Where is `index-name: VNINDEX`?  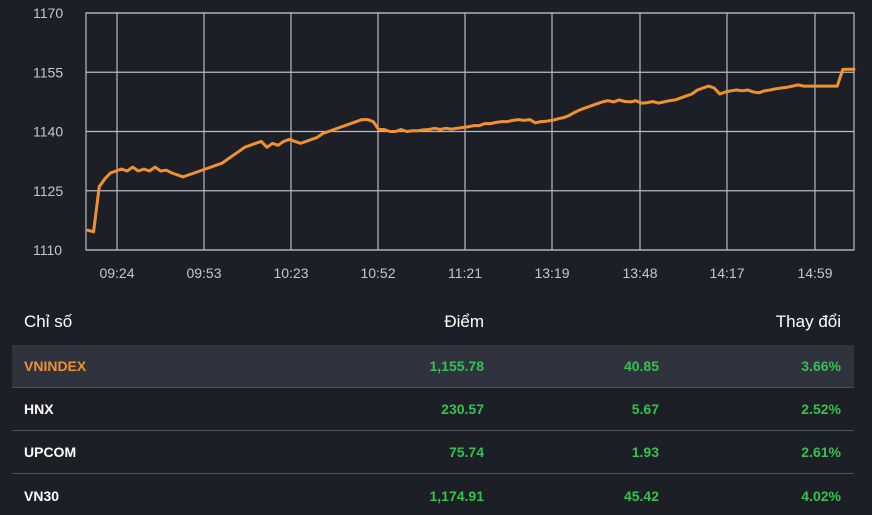 index-name: VNINDEX is located at coordinates (55, 366).